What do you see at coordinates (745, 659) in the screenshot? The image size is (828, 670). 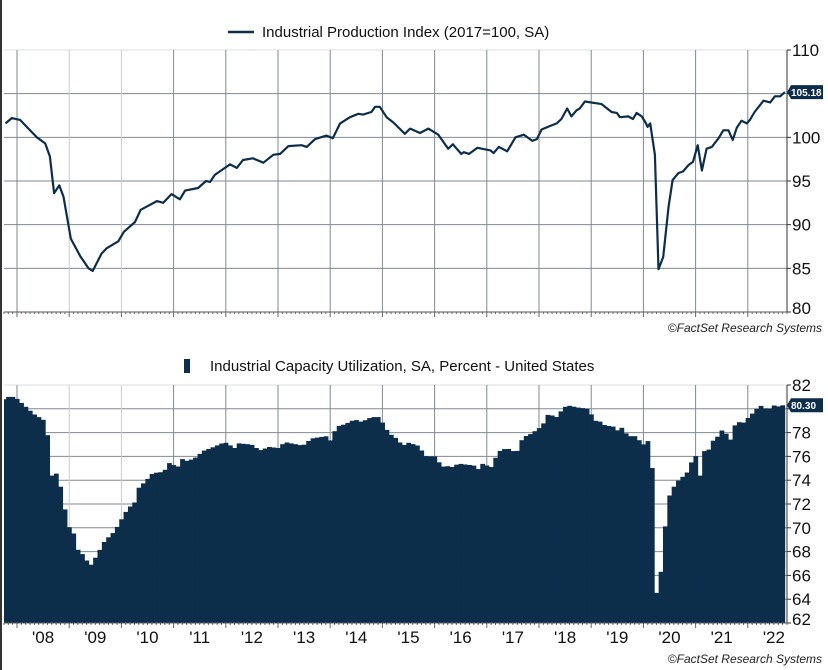 I see `copyright-bottom: ©FactSet Research Systems` at bounding box center [745, 659].